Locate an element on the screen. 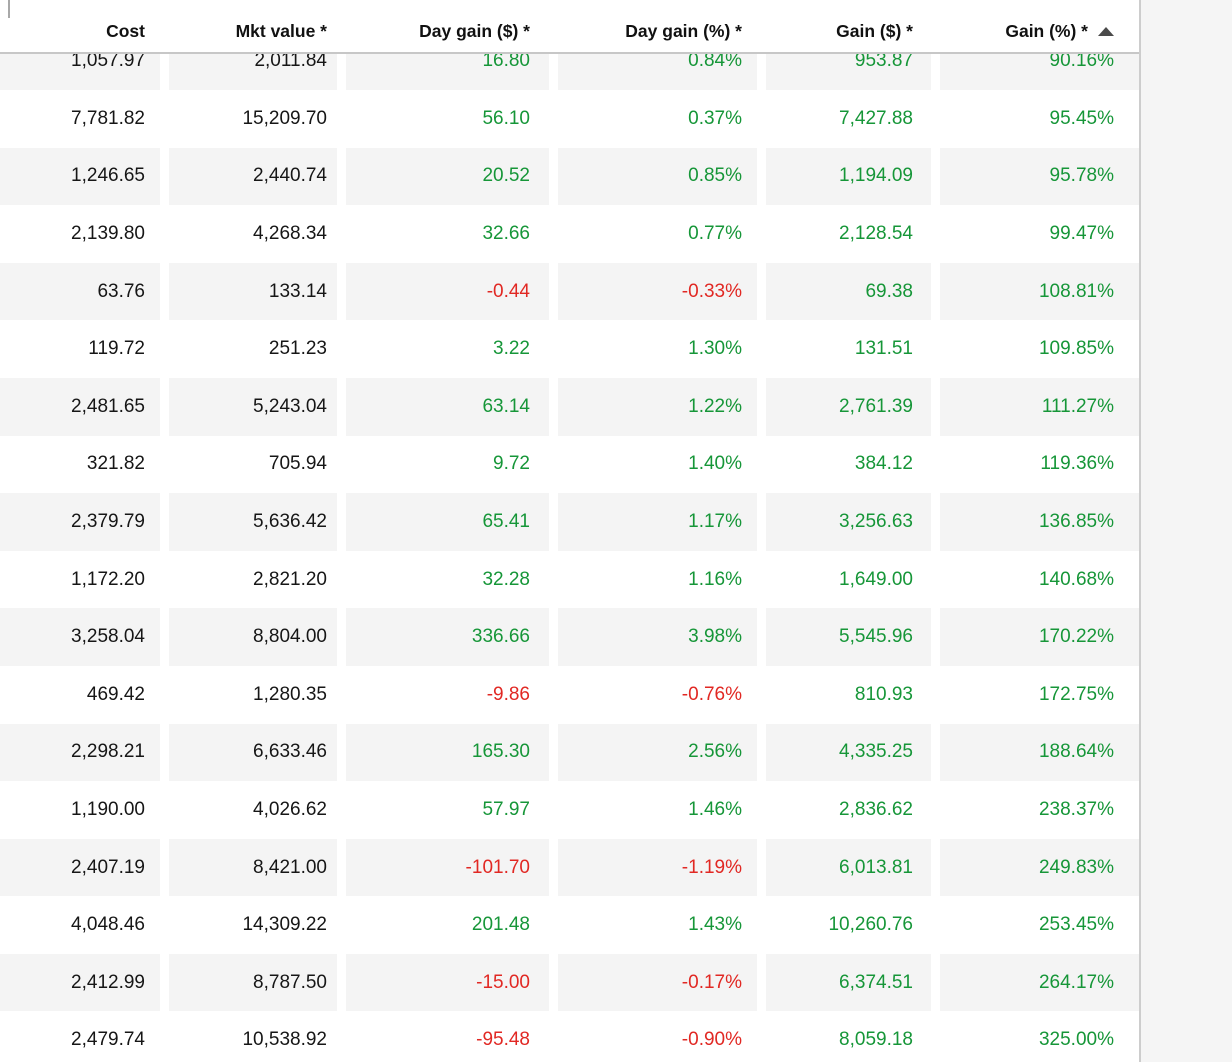  cell-day_gain_usd: 20.52 is located at coordinates (447, 176).